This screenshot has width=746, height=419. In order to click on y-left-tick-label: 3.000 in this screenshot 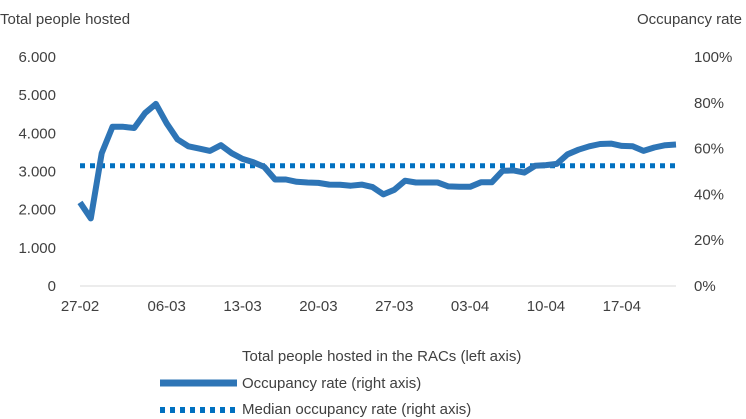, I will do `click(37, 172)`.